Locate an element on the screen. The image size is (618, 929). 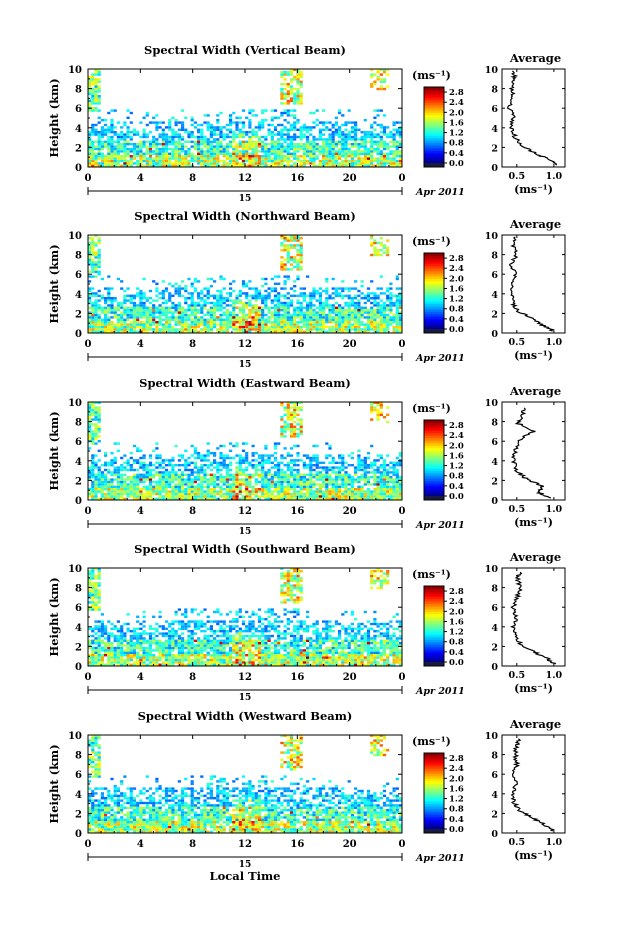
y-tick-label: 2 is located at coordinates (78, 814).